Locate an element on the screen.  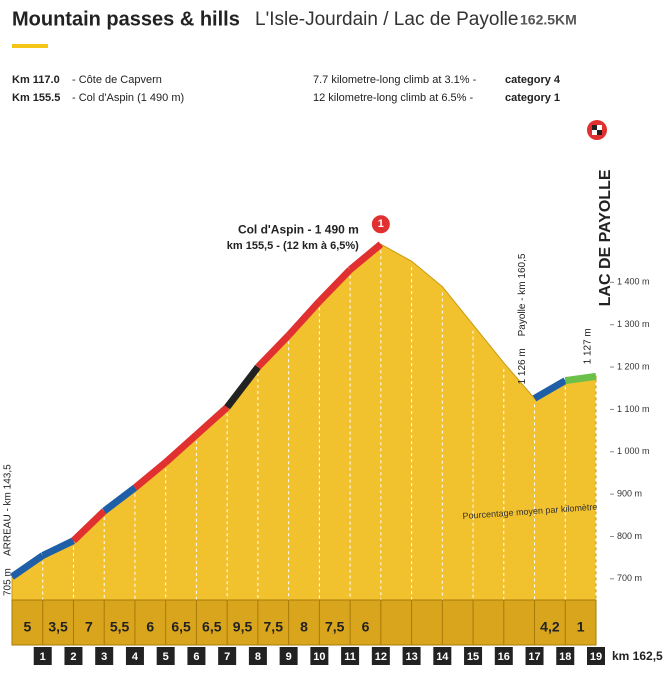
km-tick-label: 9 is located at coordinates (289, 657).